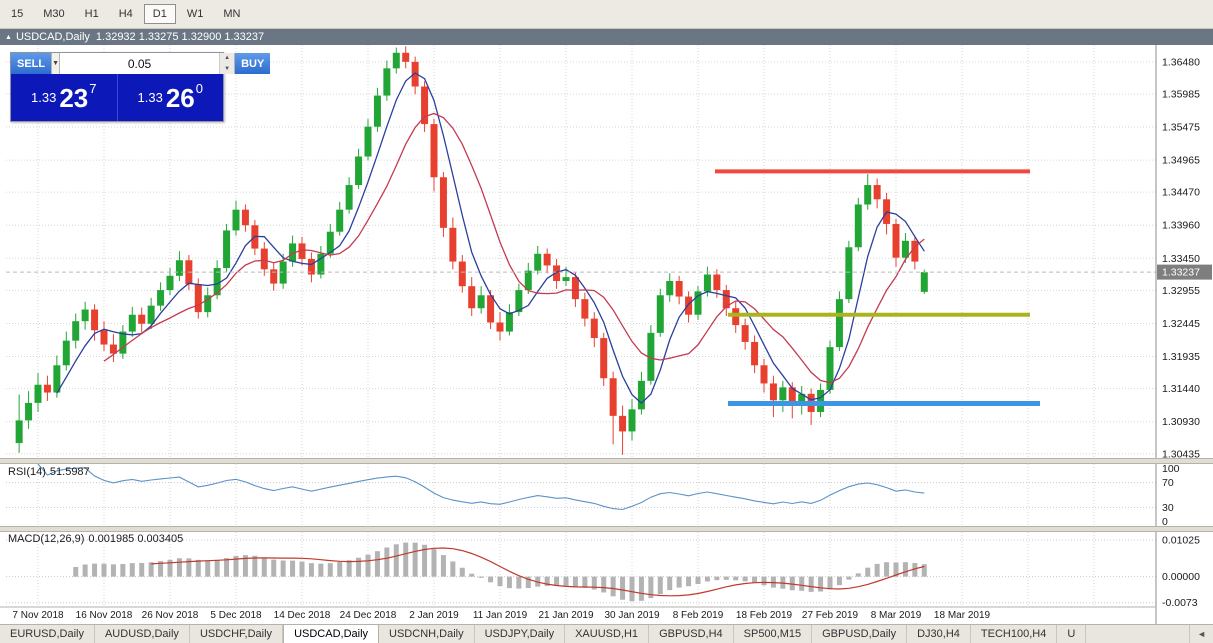 This screenshot has height=643, width=1213. I want to click on svg-text: 1.33960, so click(1181, 226).